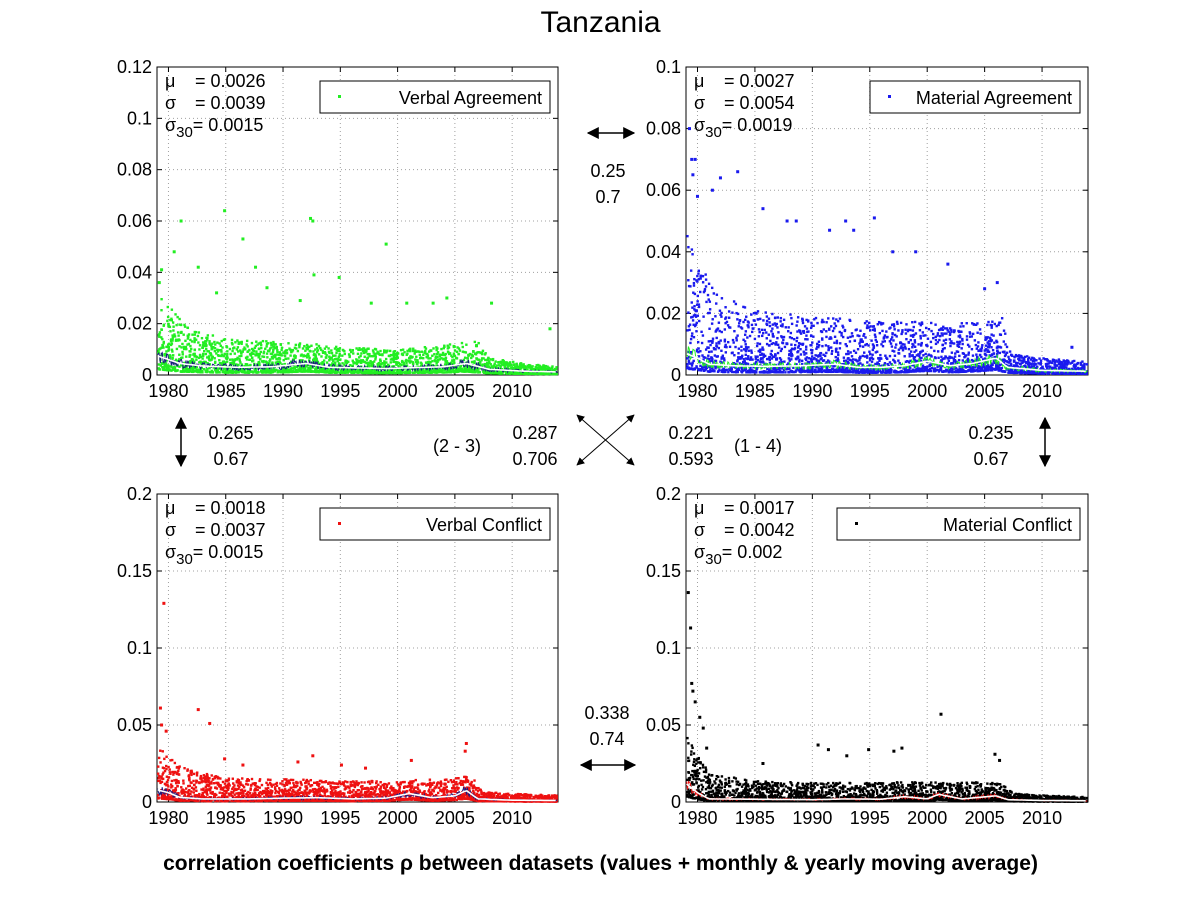 The image size is (1201, 901). Describe the element at coordinates (812, 391) in the screenshot. I see `x-tick-label: 1990` at that location.